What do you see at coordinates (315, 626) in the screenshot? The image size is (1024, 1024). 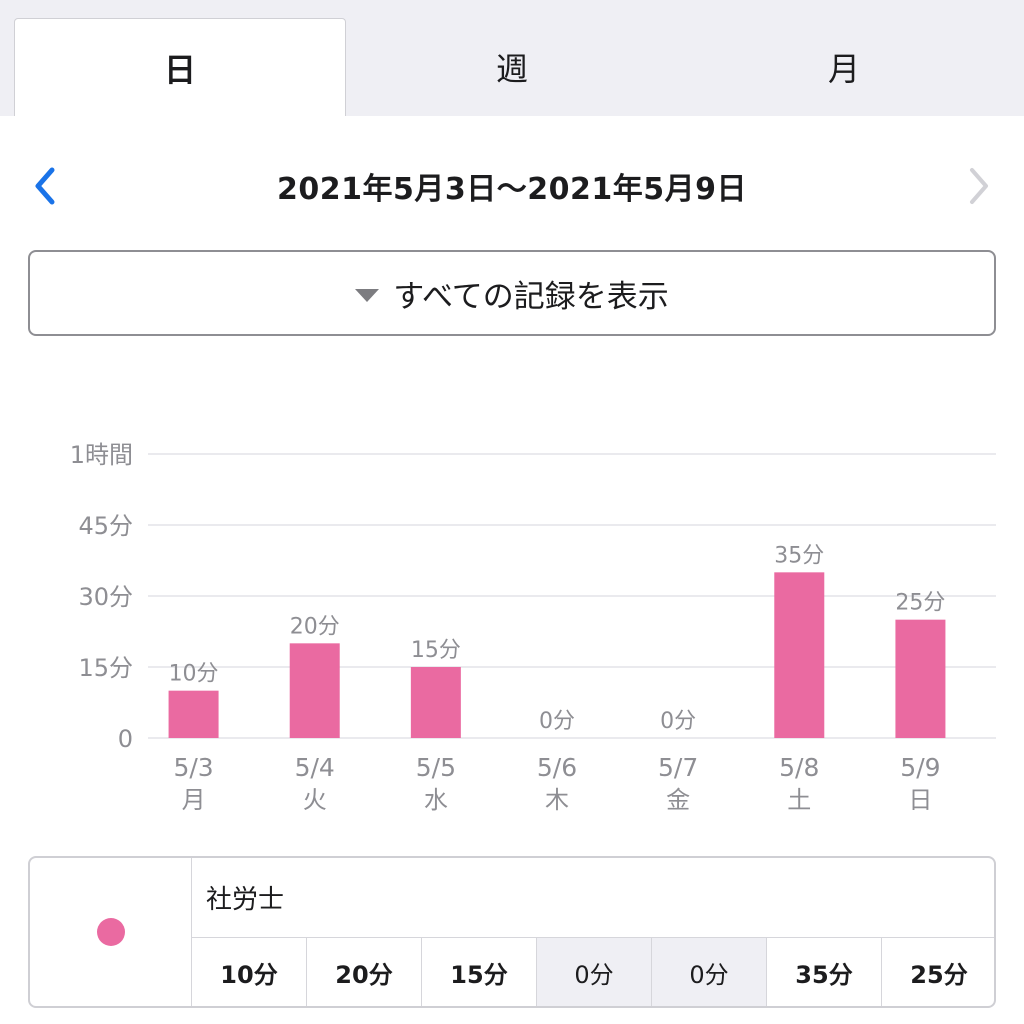 I see `bar-value-label: 20分` at bounding box center [315, 626].